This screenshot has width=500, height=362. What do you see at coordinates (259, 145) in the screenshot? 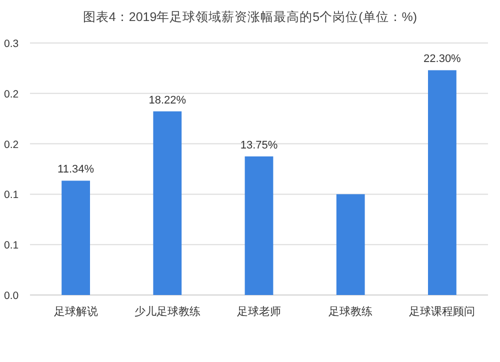
I see `data-label: 13.75%` at bounding box center [259, 145].